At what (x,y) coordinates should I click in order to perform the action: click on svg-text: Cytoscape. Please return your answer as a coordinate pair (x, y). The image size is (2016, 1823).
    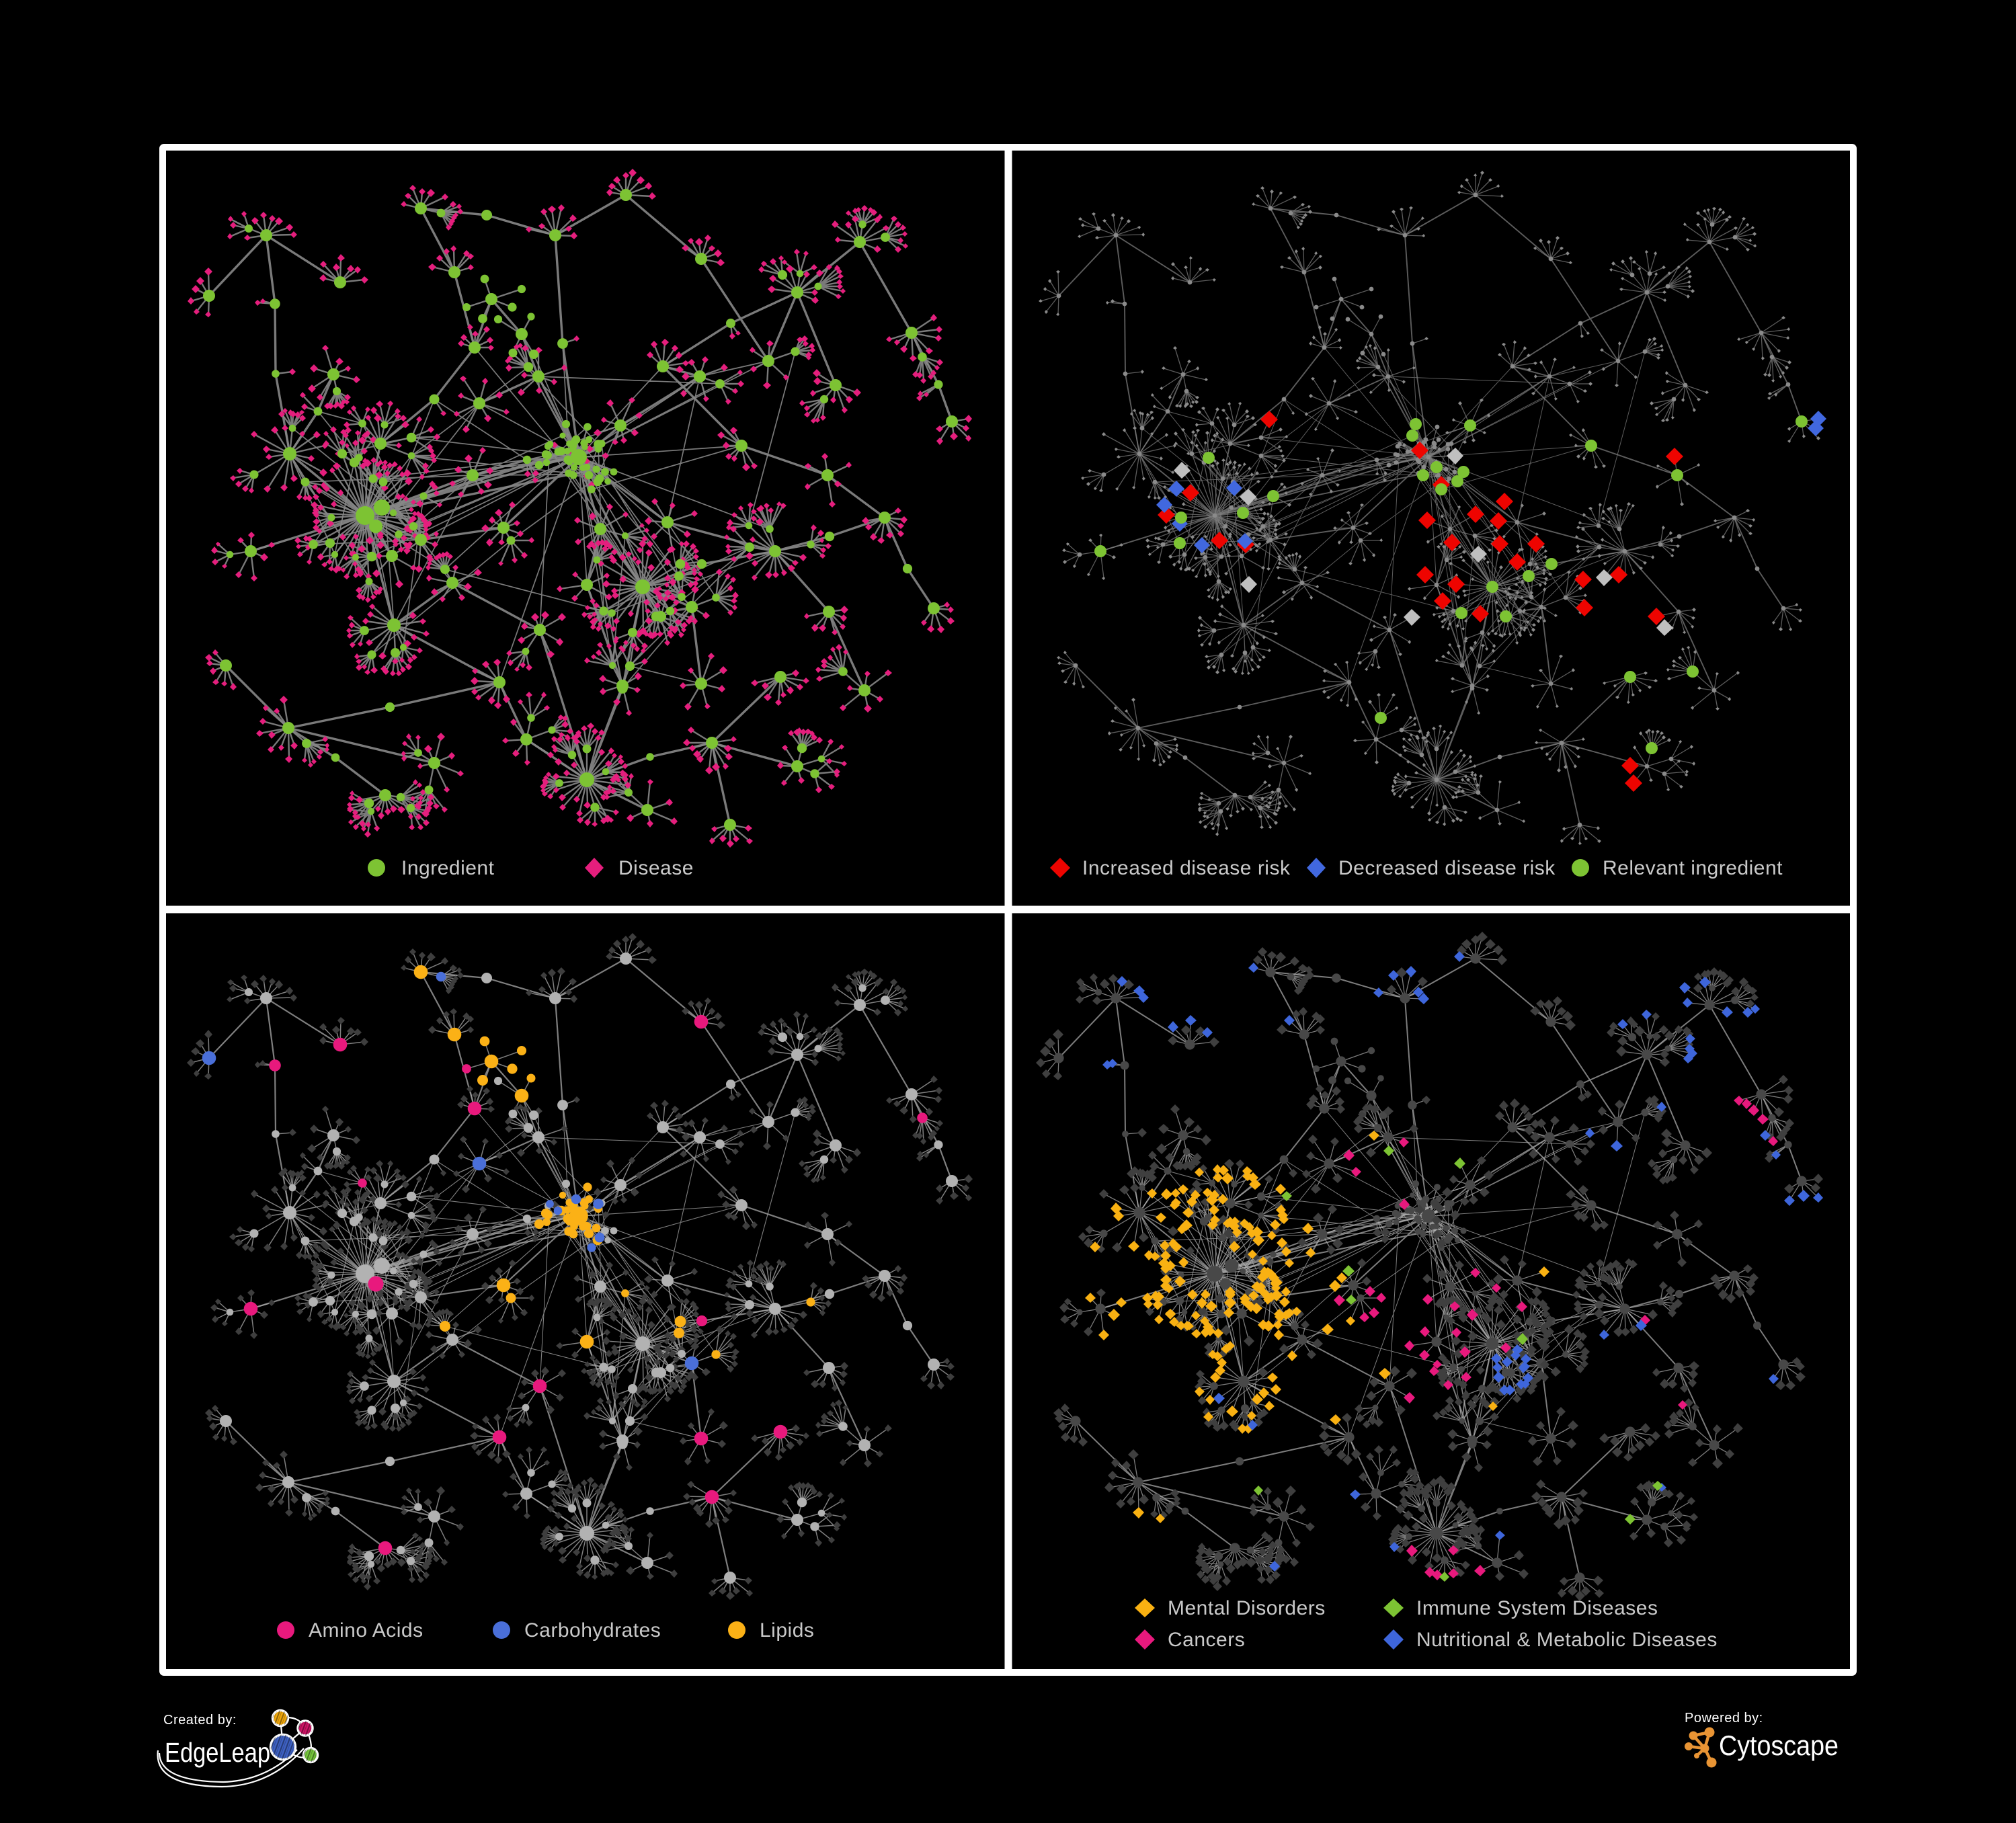
    Looking at the image, I should click on (1779, 1745).